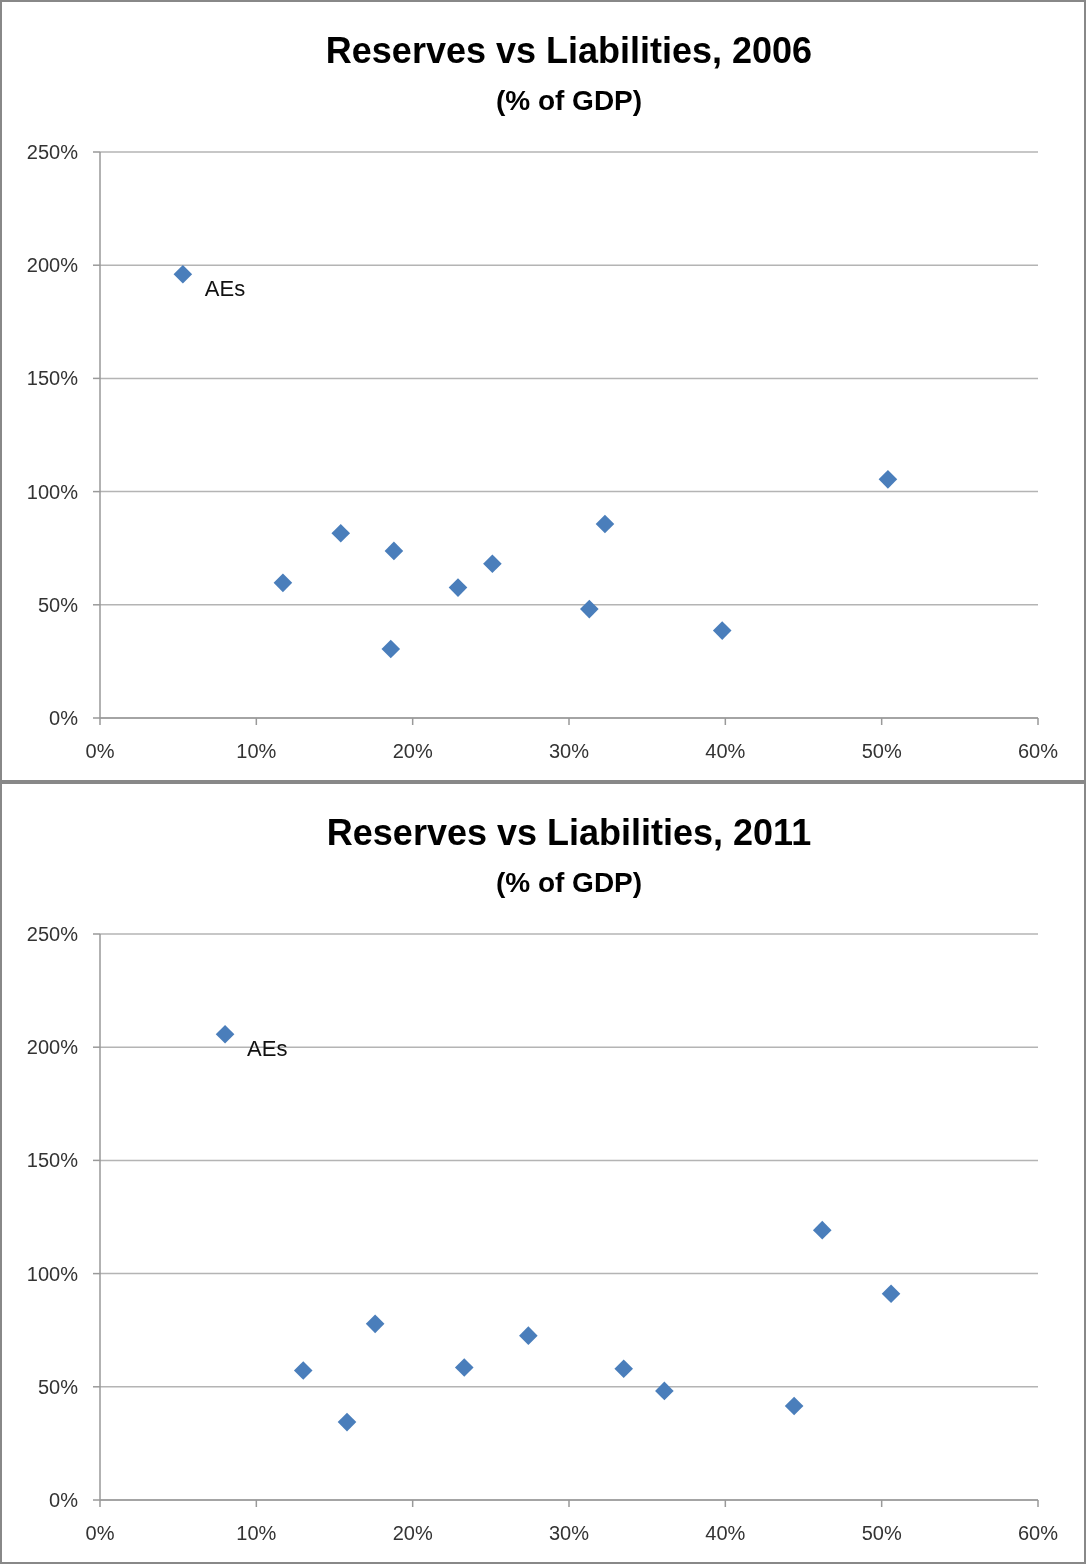  I want to click on chart-title: Reserves vs Liabilities, 2011, so click(569, 832).